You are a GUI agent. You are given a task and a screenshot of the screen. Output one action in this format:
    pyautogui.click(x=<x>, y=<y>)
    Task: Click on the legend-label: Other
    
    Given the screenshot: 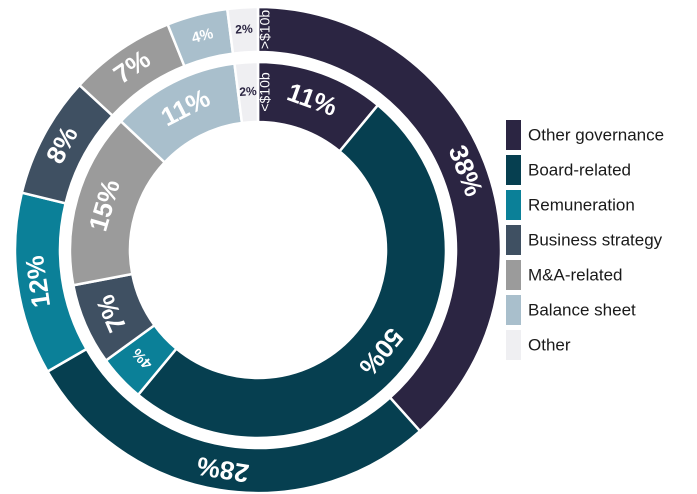 What is the action you would take?
    pyautogui.click(x=549, y=344)
    